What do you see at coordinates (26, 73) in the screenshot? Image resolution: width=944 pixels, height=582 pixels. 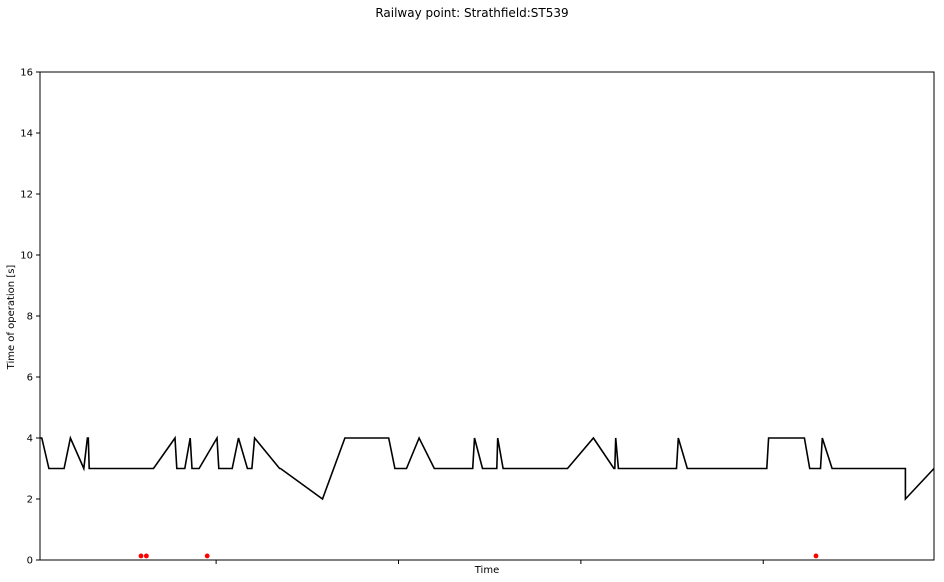 I see `y-tick-label: 16` at bounding box center [26, 73].